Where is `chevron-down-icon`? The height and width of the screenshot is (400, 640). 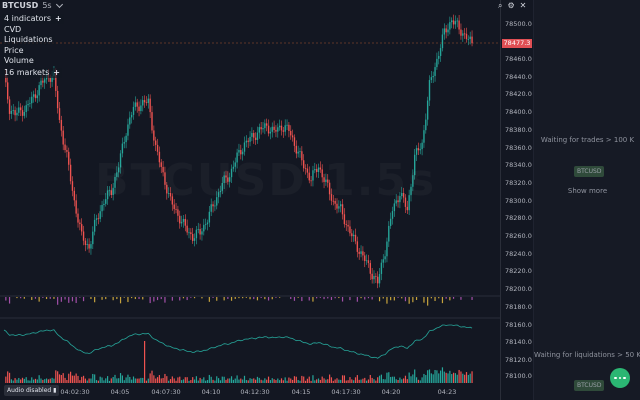
chevron-down-icon is located at coordinates (59, 4).